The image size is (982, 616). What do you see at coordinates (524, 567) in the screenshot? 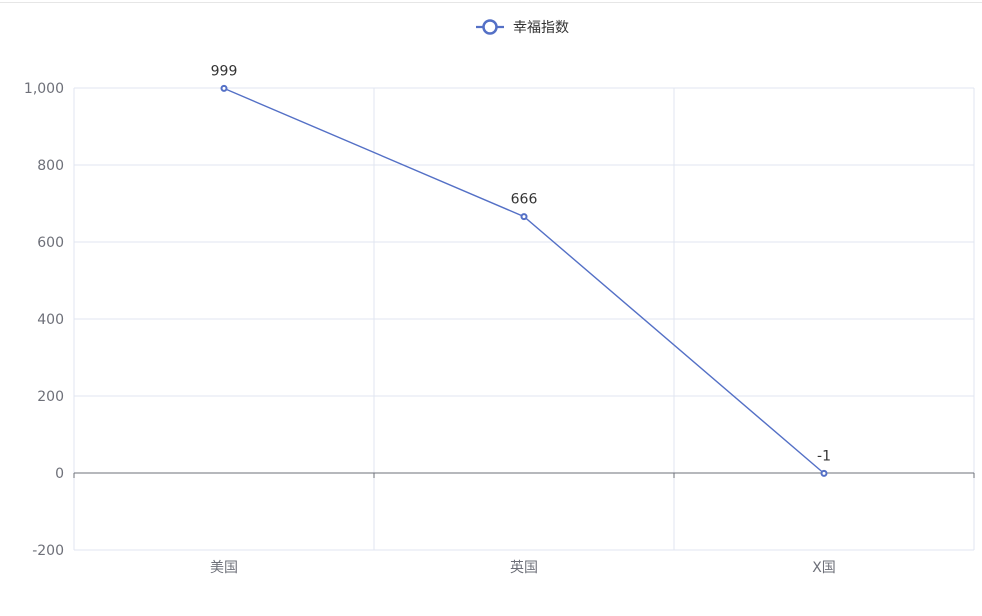
I see `x-tick-label: 英国` at bounding box center [524, 567].